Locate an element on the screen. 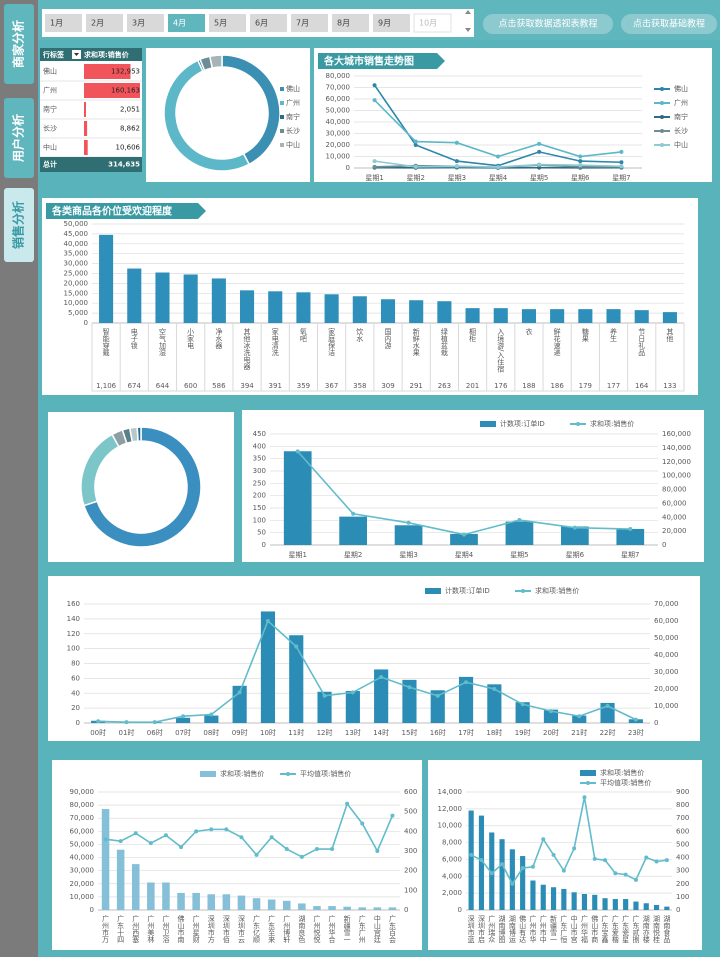 The image size is (720, 957). x-tick-label: 广东百会 is located at coordinates (392, 929).